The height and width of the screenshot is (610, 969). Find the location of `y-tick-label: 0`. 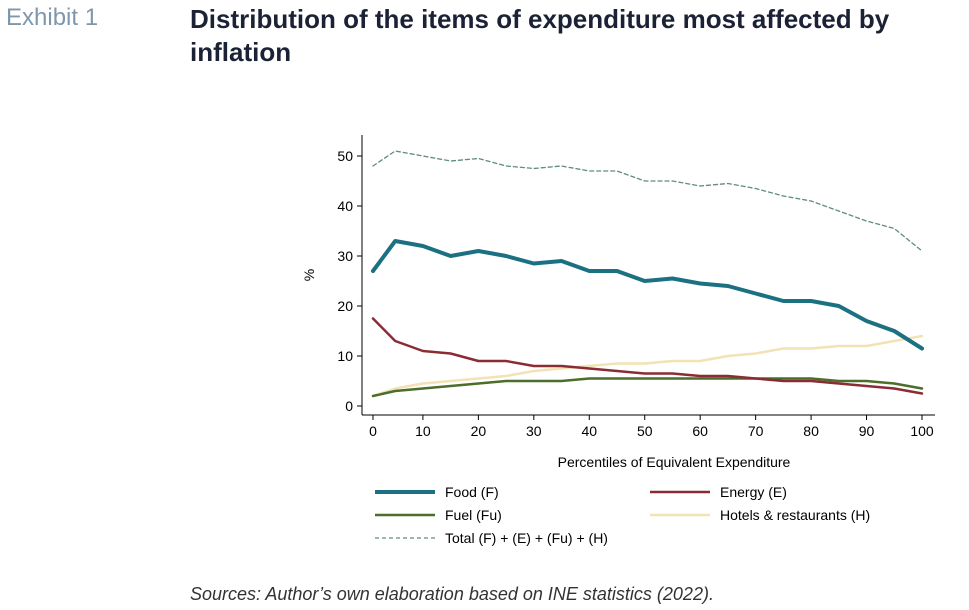

y-tick-label: 0 is located at coordinates (349, 406).